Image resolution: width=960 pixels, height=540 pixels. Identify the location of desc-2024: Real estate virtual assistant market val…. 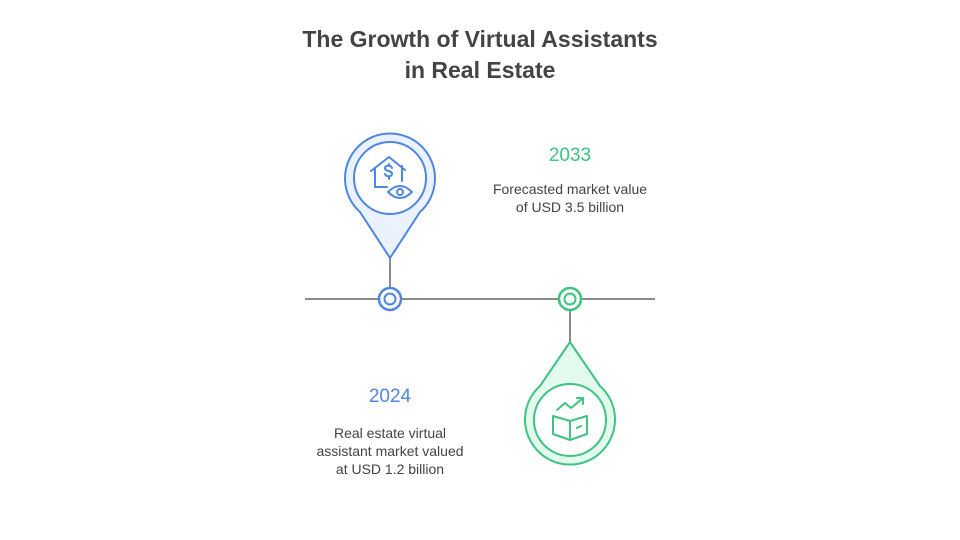
(390, 451).